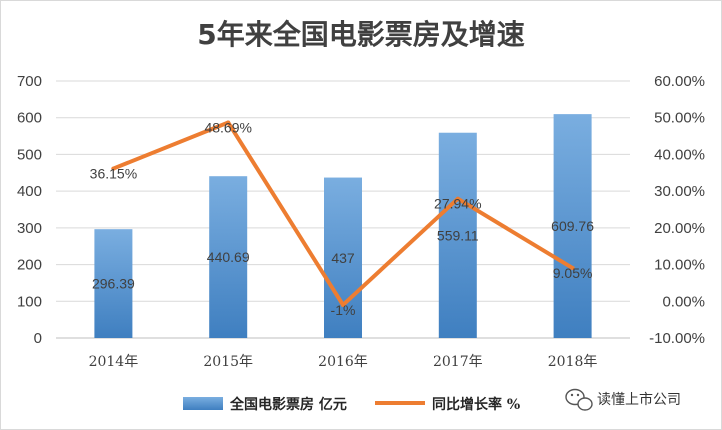 The image size is (722, 430). I want to click on watermark-text: 读懂上市公司, so click(639, 399).